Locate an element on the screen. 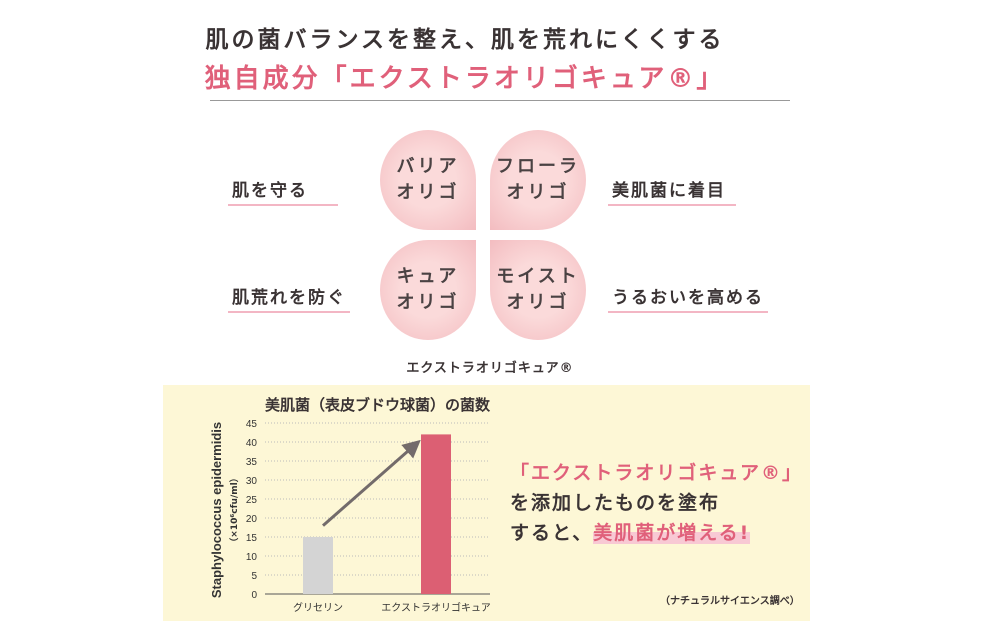  message-text: すると、 is located at coordinates (552, 533).